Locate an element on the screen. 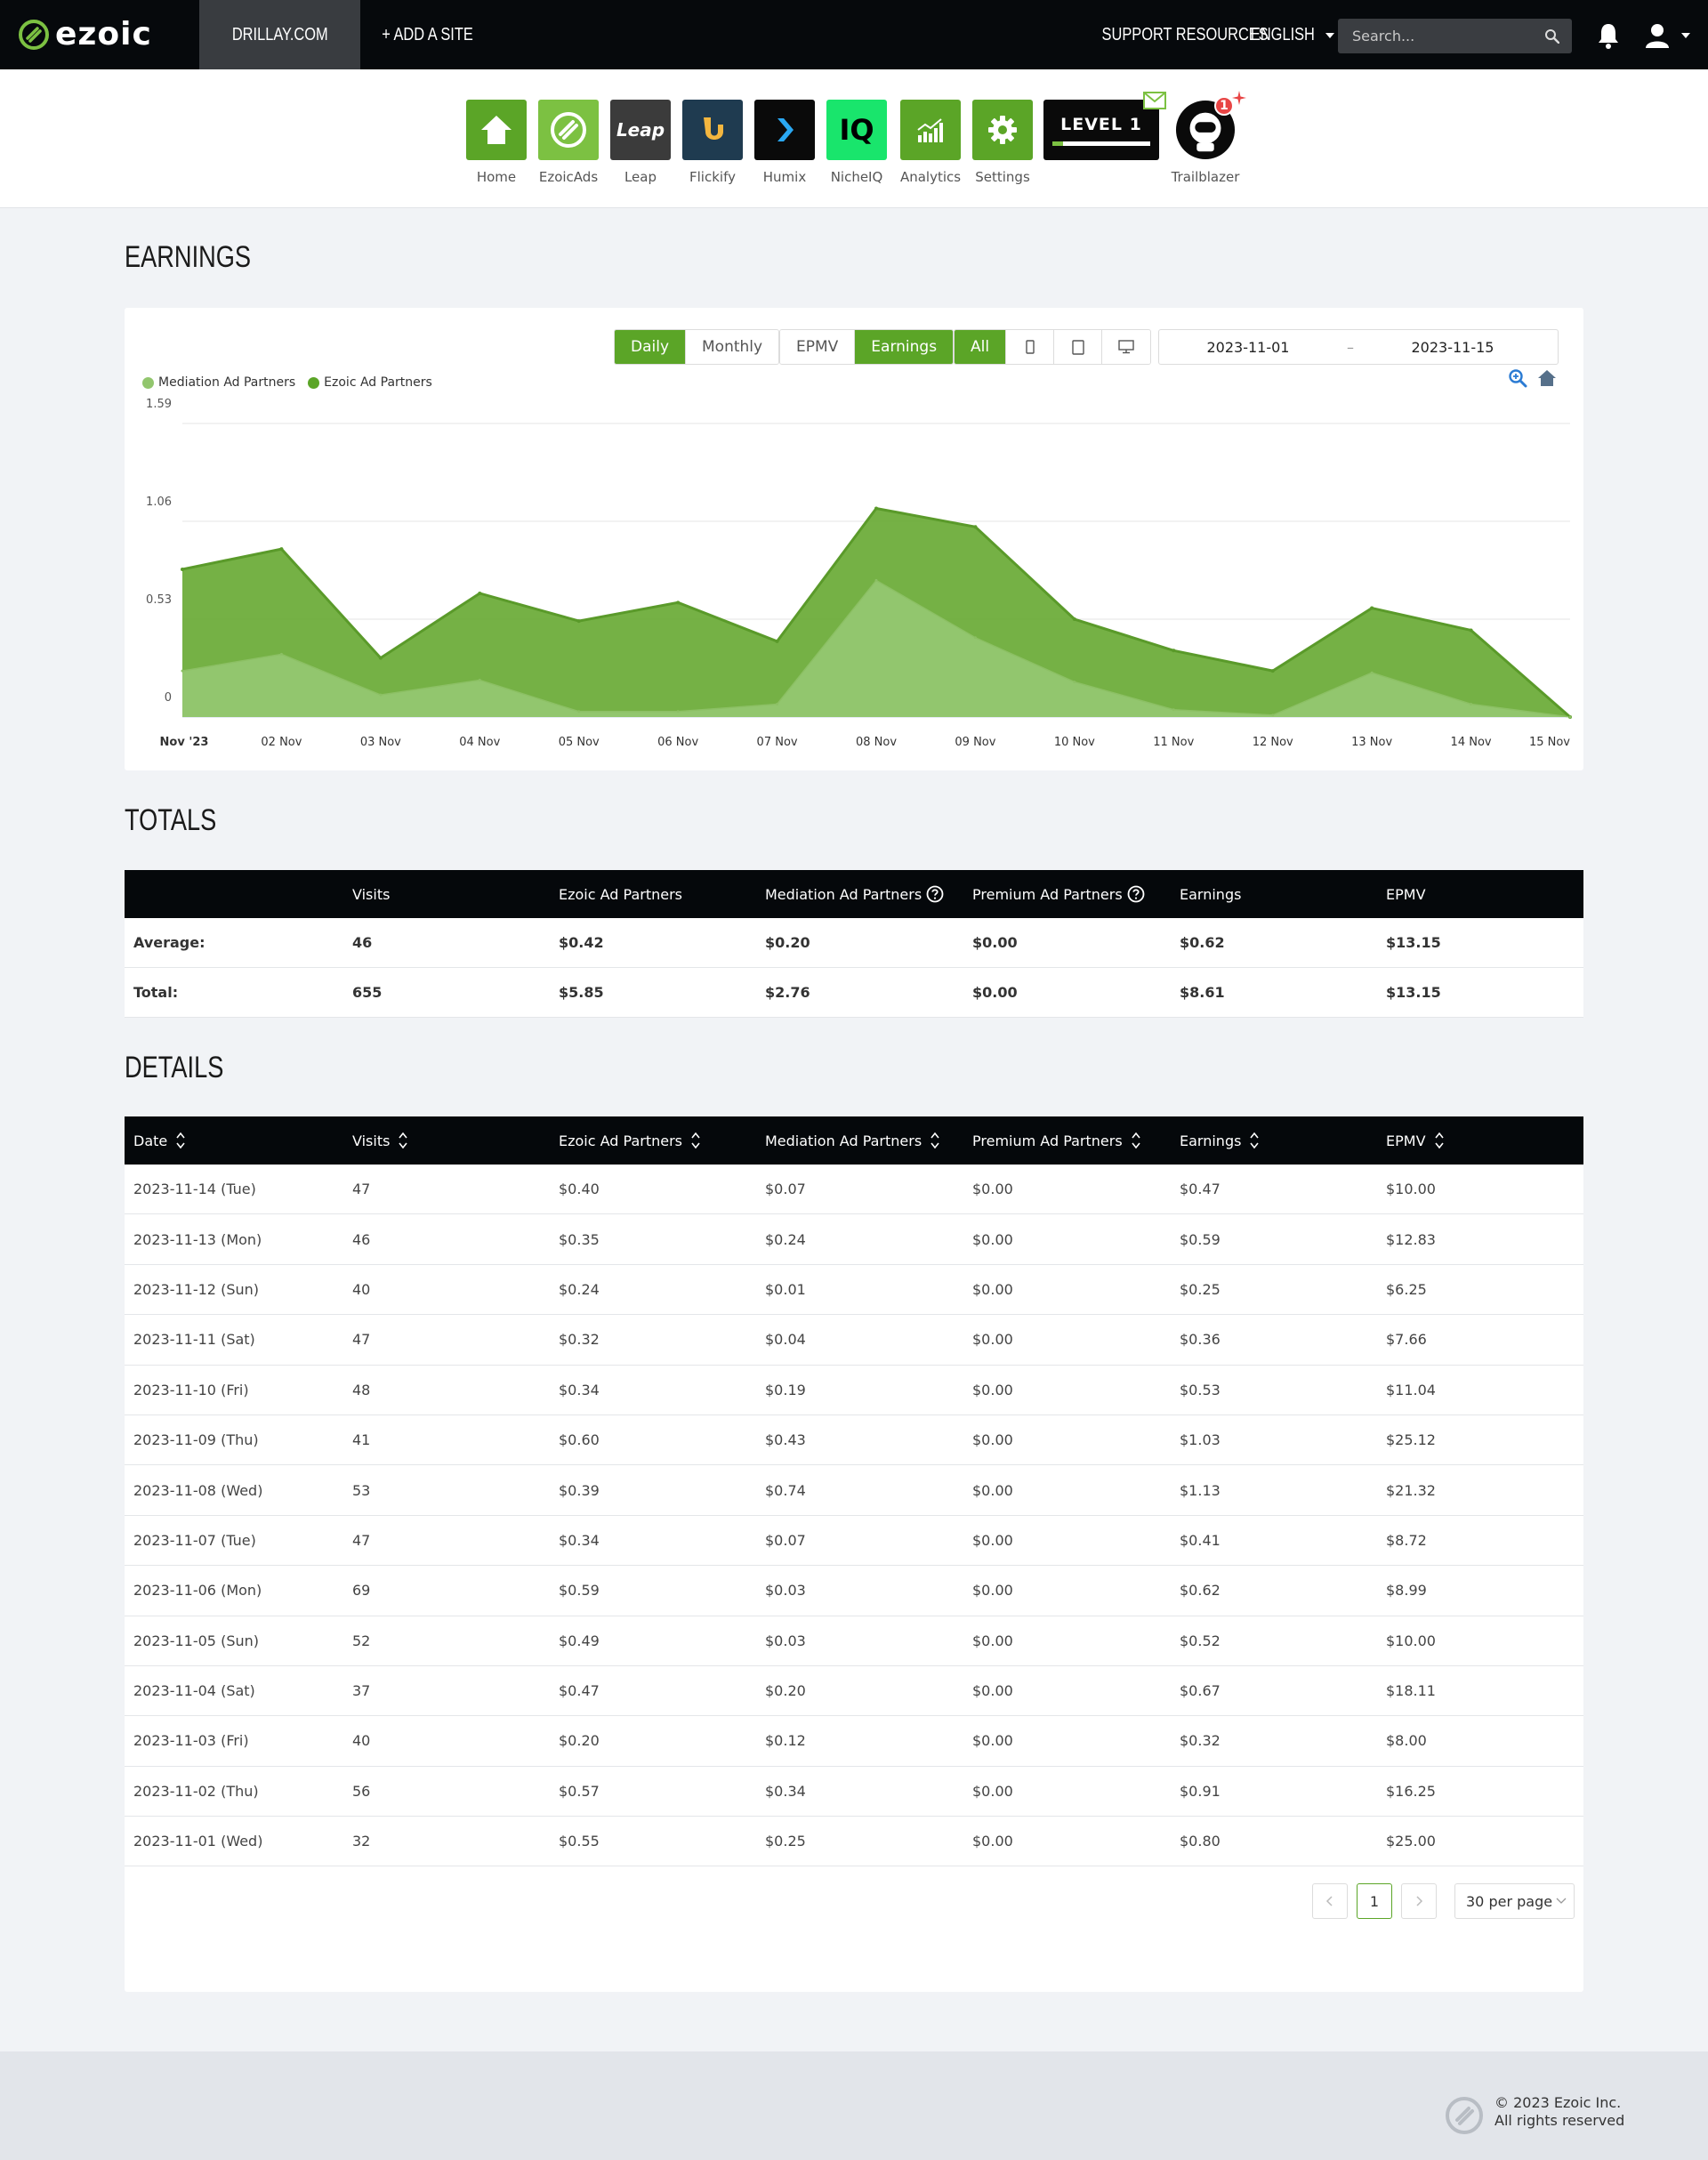 The height and width of the screenshot is (2160, 1708). notification-count-badge: 1 is located at coordinates (1224, 106).